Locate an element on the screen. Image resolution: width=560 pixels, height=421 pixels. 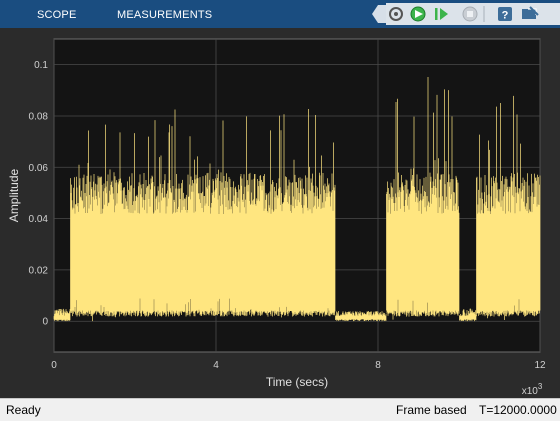
x-axis-exponent: x103 is located at coordinates (532, 389).